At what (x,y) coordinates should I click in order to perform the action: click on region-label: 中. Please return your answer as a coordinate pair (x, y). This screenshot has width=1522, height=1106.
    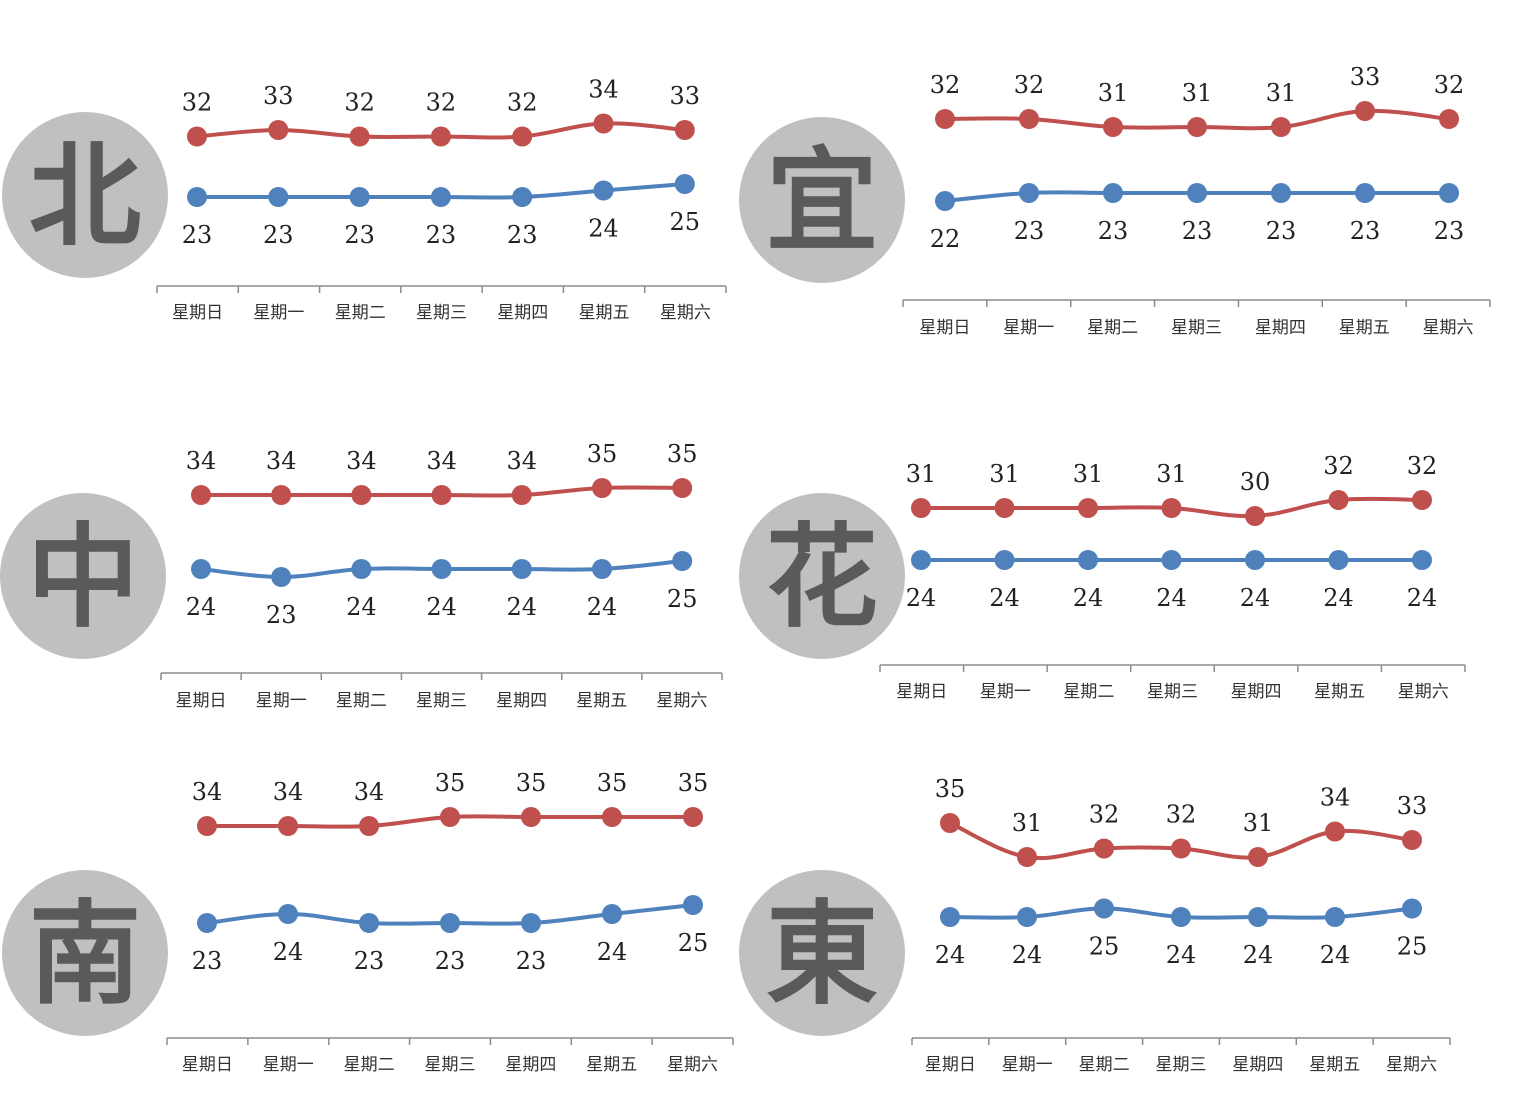
    Looking at the image, I should click on (83, 578).